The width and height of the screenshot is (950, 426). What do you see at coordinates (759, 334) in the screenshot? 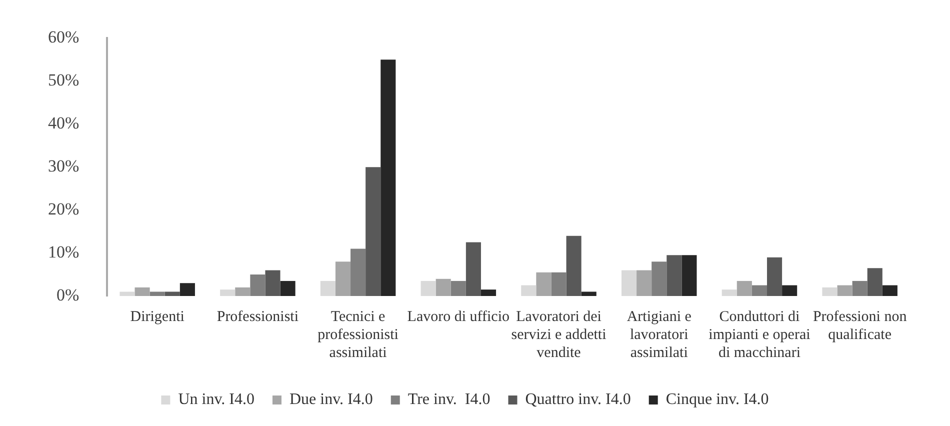
I see `x-tick-label: Conduttori di impianti e operai di macchinari` at bounding box center [759, 334].